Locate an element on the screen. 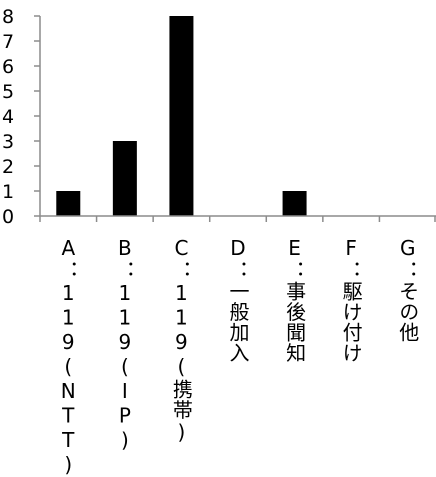 This screenshot has height=477, width=436. y-axis-ticks is located at coordinates (37, 116).